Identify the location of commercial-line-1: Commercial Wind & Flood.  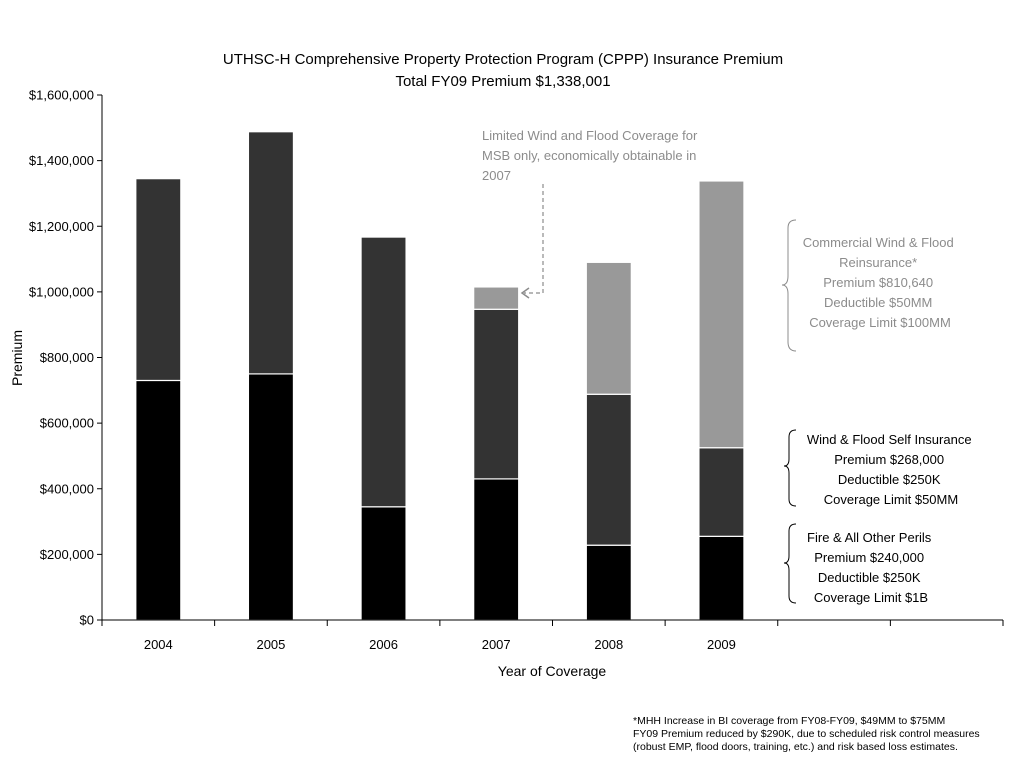
(878, 242).